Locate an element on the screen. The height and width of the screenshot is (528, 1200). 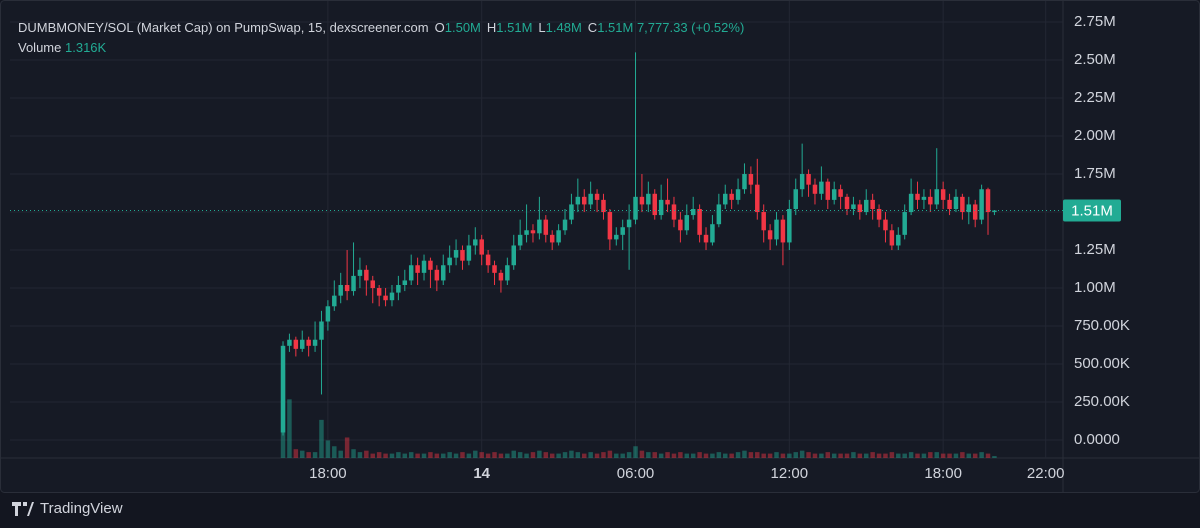
x-tick-label: 12:00 is located at coordinates (790, 473).